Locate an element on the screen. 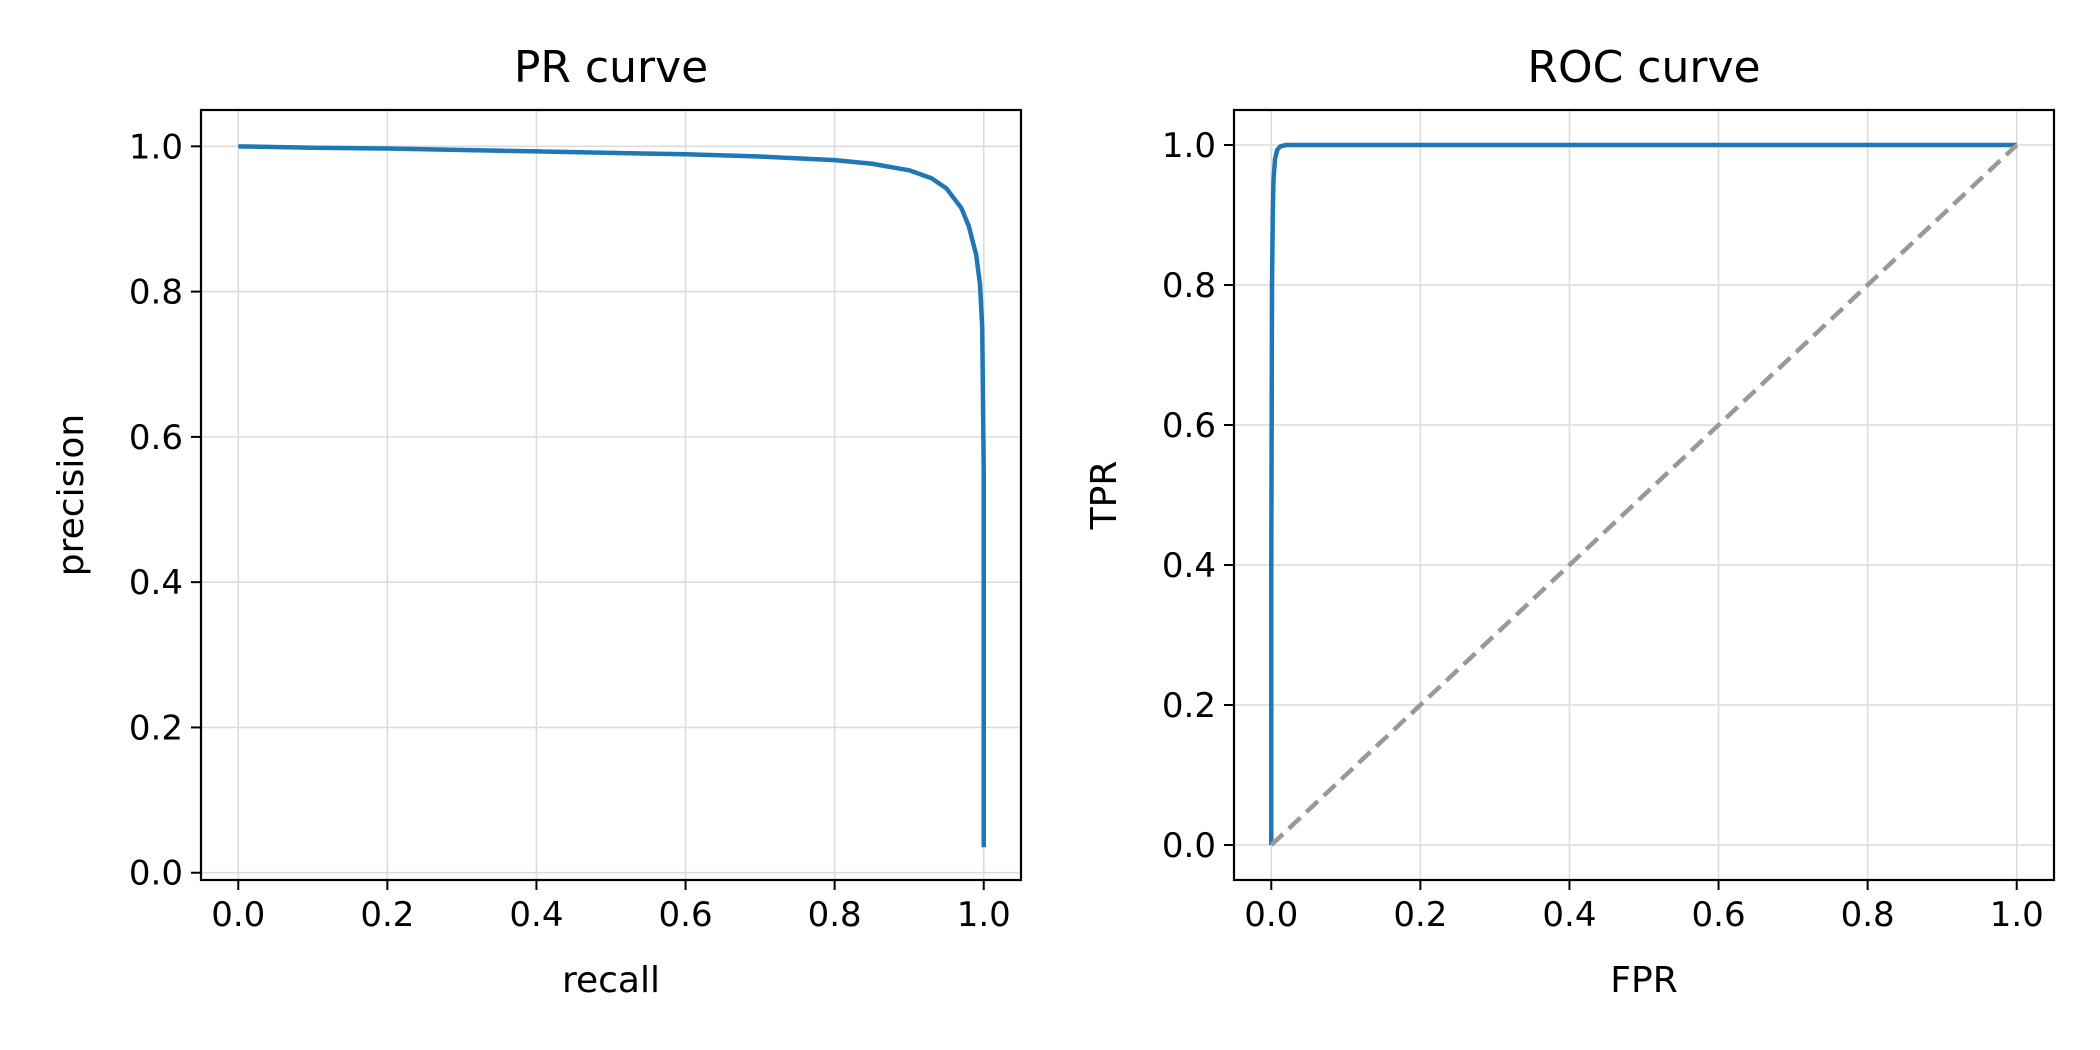 This screenshot has height=1050, width=2100. pr-xtick-label-4: 0.8 is located at coordinates (835, 915).